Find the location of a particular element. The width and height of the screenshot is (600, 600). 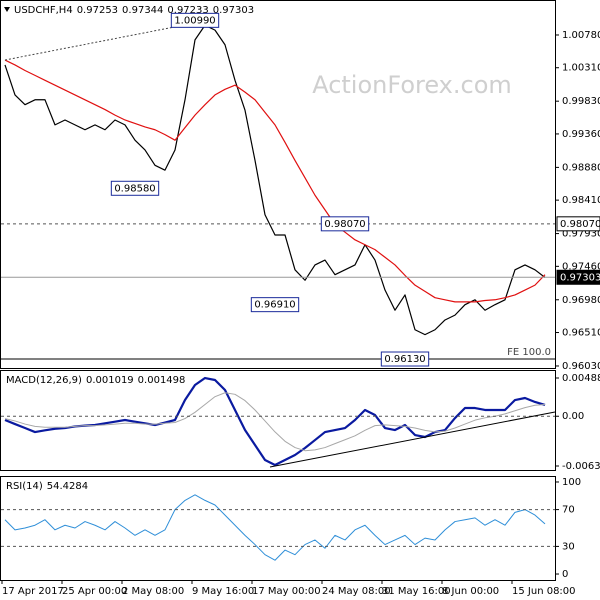

panel-header: USDCHF,H4 0.97253 0.97344 0.97233 0.97303 is located at coordinates (134, 10).